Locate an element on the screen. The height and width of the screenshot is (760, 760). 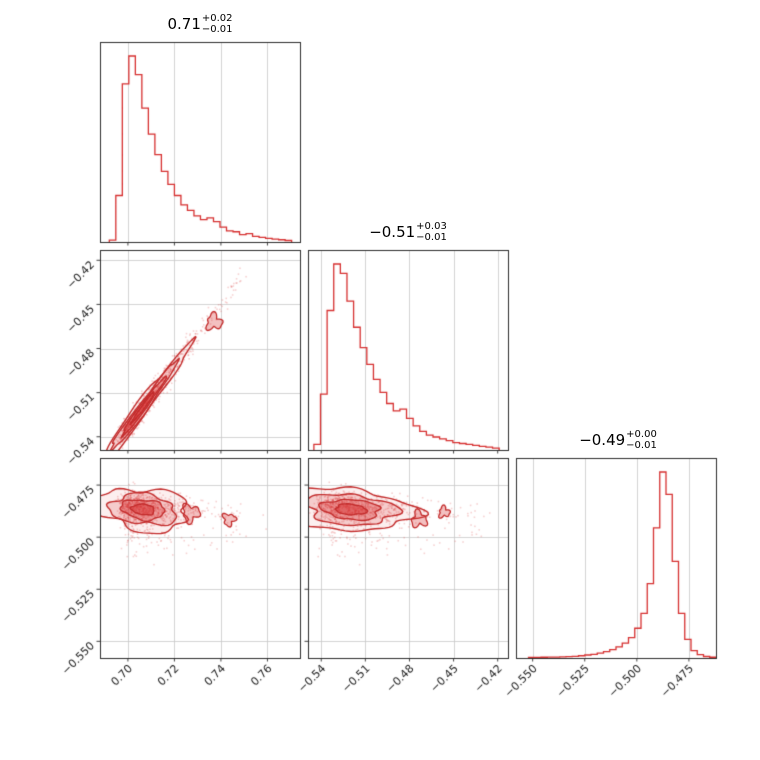
param-2-median-value: −0.51 is located at coordinates (392, 231).